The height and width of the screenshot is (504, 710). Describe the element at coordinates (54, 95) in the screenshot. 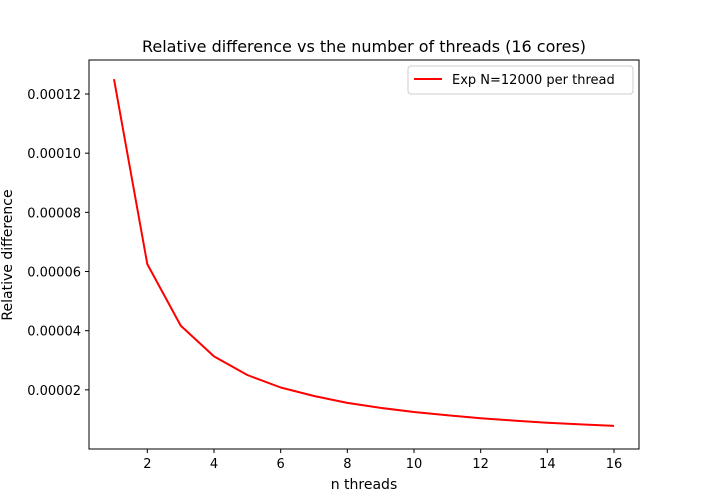

I see `y-tick-label: 0.00012` at that location.